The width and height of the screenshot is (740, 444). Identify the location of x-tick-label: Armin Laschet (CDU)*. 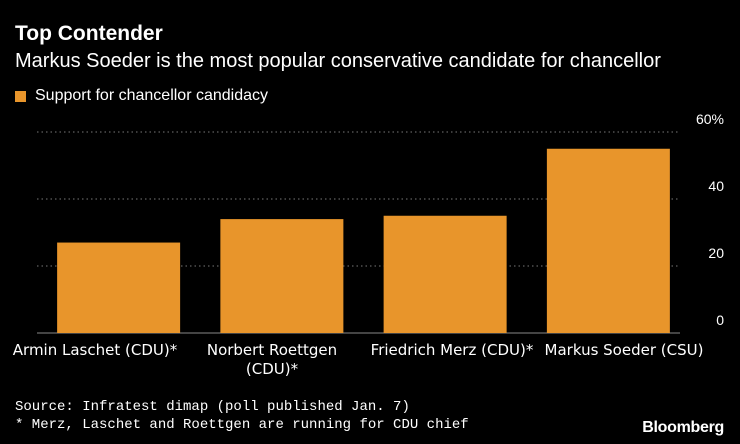
(95, 350).